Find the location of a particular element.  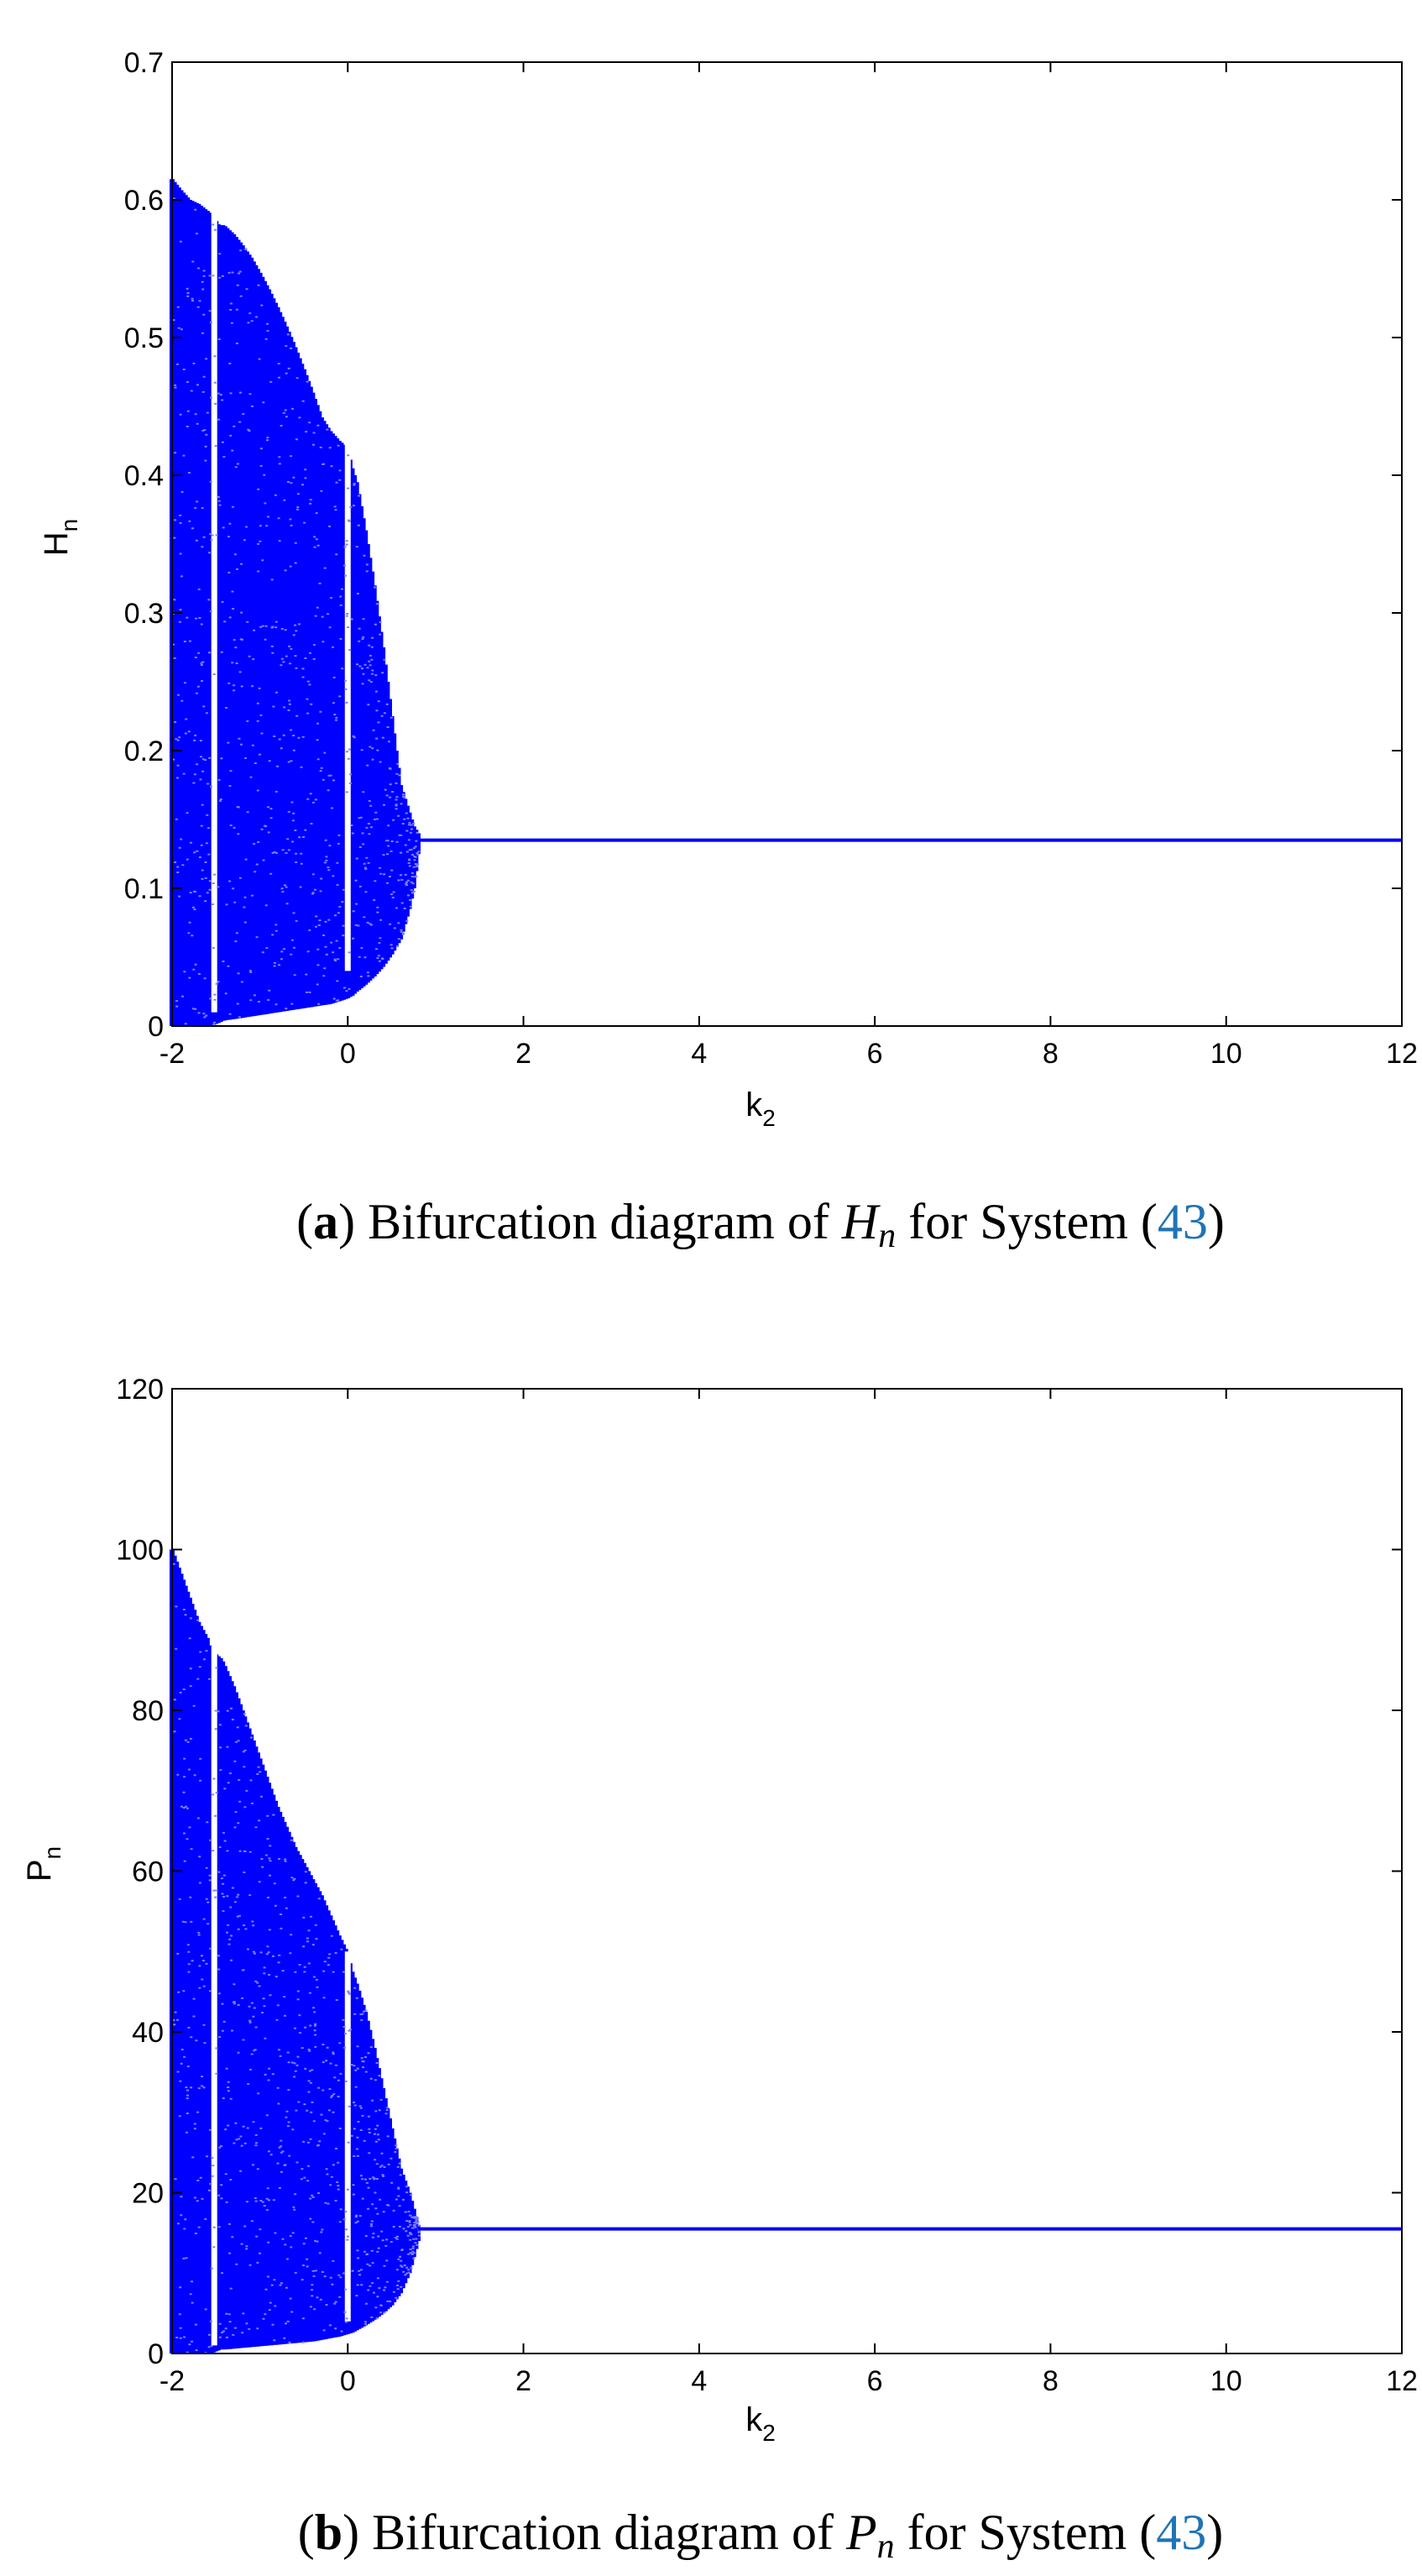

panel-a-x-tick-label: 10 is located at coordinates (1226, 1054).